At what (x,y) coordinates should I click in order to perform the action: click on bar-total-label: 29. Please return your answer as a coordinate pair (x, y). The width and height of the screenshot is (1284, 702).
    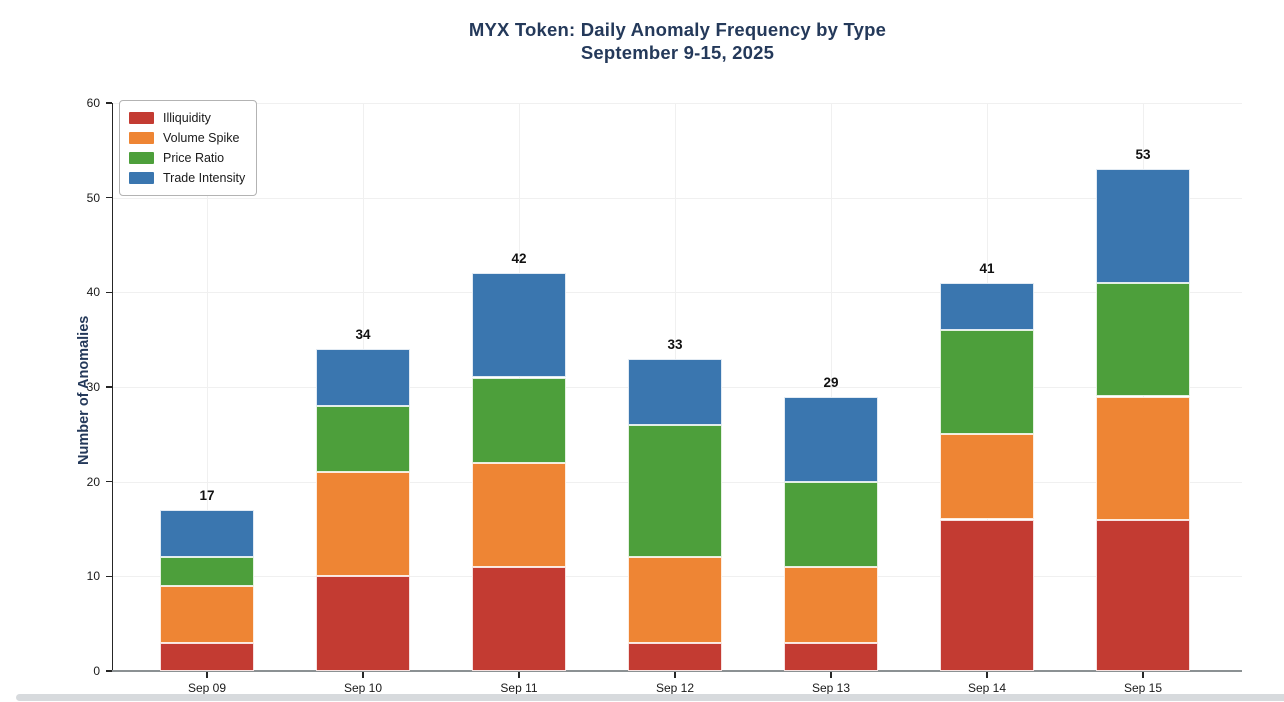
    Looking at the image, I should click on (831, 382).